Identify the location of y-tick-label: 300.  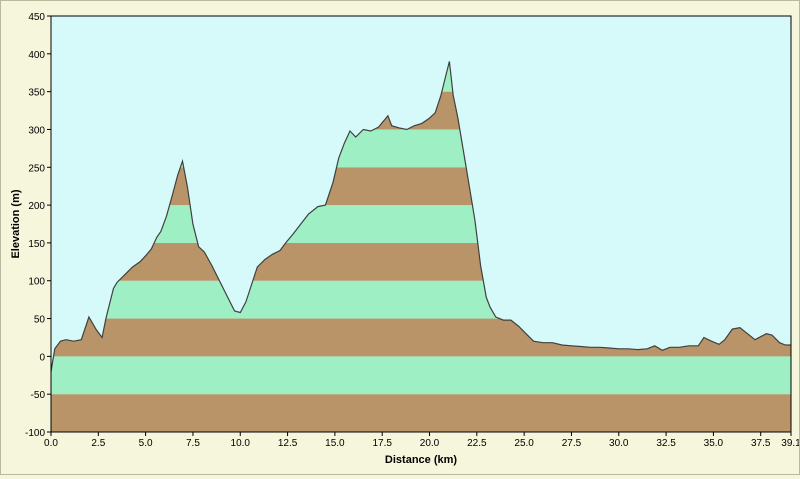
(36, 130).